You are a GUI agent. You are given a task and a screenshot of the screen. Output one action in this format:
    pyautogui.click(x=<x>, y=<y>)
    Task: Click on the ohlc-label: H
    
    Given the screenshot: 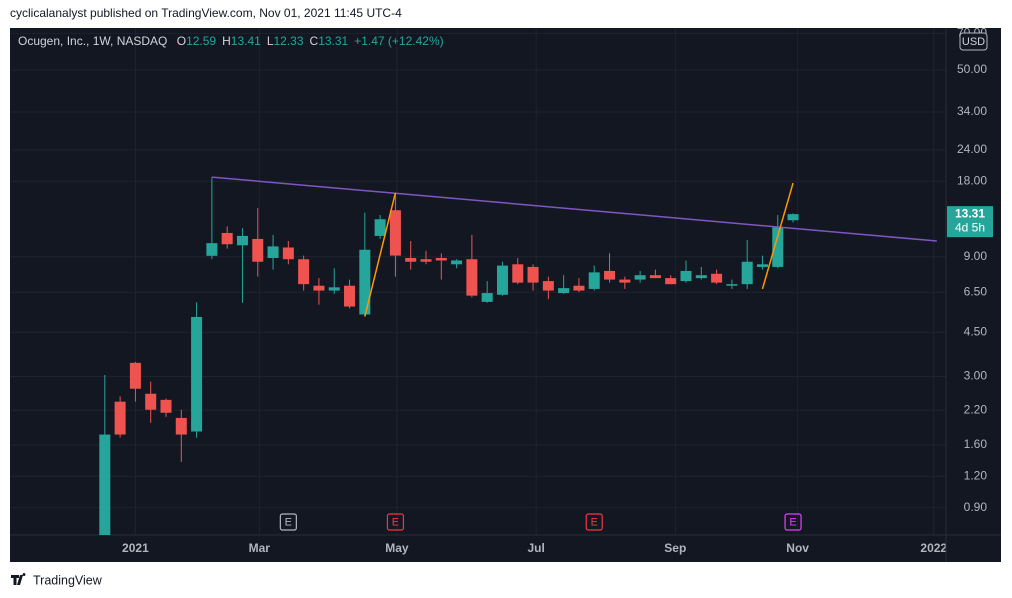 What is the action you would take?
    pyautogui.click(x=226, y=41)
    